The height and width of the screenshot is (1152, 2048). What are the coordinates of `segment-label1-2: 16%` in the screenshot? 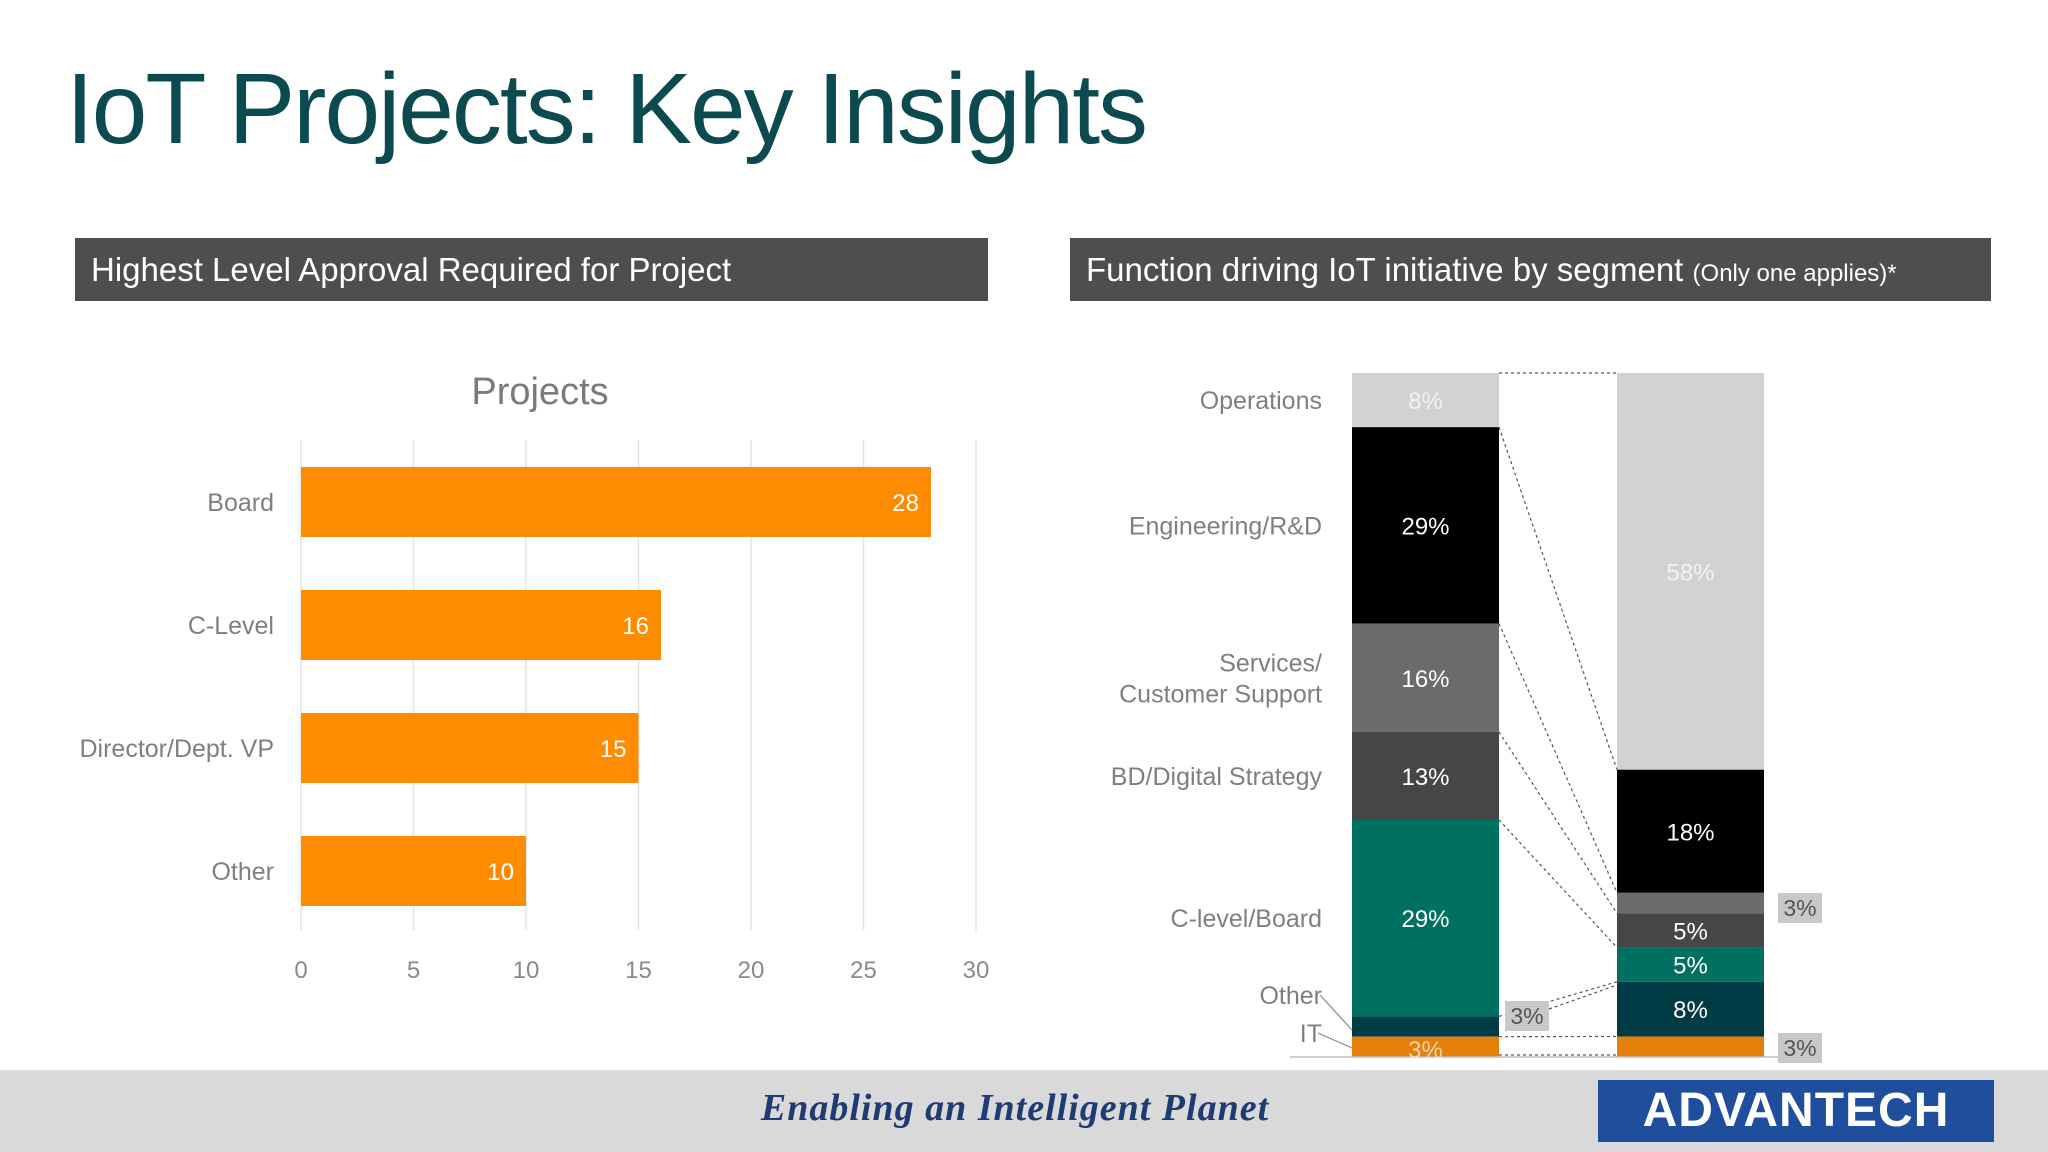 It's located at (1425, 679).